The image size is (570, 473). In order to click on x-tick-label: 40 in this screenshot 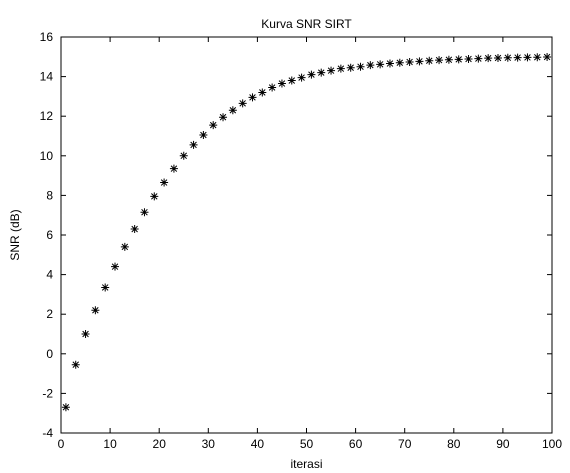, I will do `click(258, 444)`.